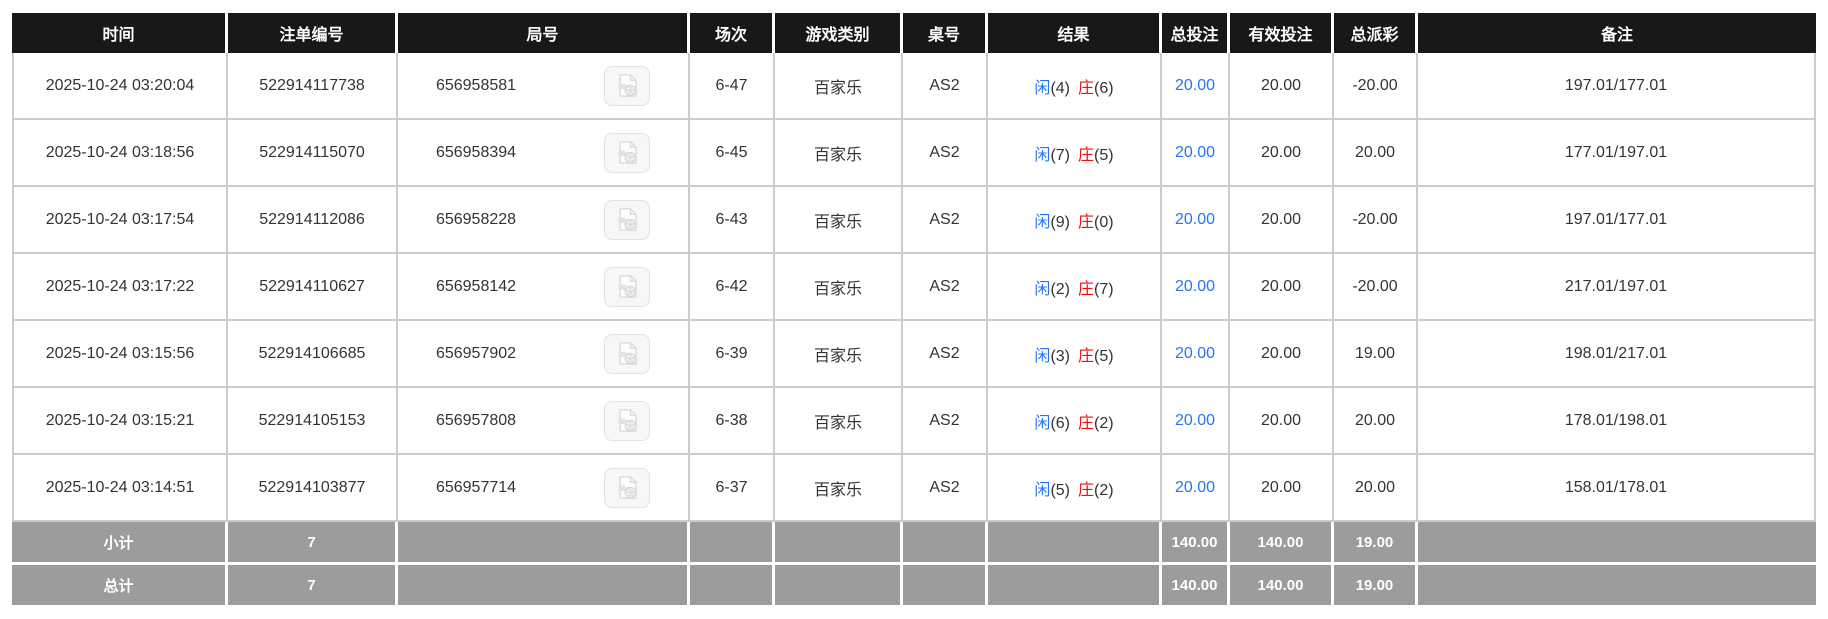  What do you see at coordinates (1104, 88) in the screenshot?
I see `banker-result-score: (6)` at bounding box center [1104, 88].